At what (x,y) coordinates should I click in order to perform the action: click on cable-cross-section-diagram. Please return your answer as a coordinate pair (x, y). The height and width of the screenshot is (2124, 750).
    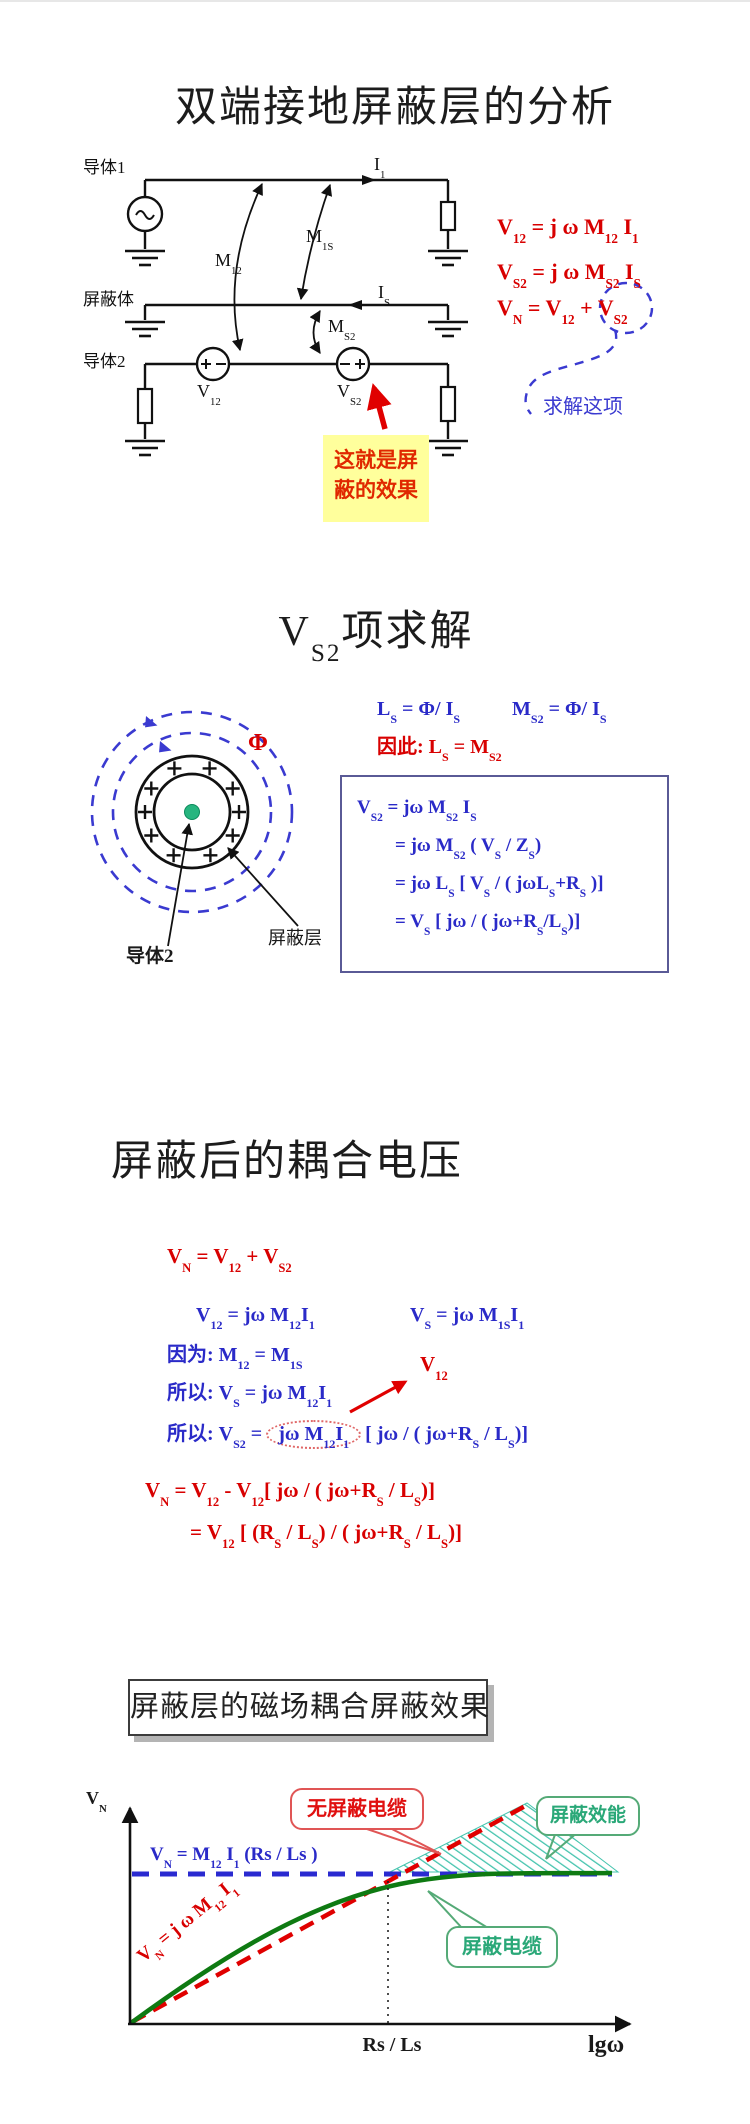
    Looking at the image, I should click on (194, 828).